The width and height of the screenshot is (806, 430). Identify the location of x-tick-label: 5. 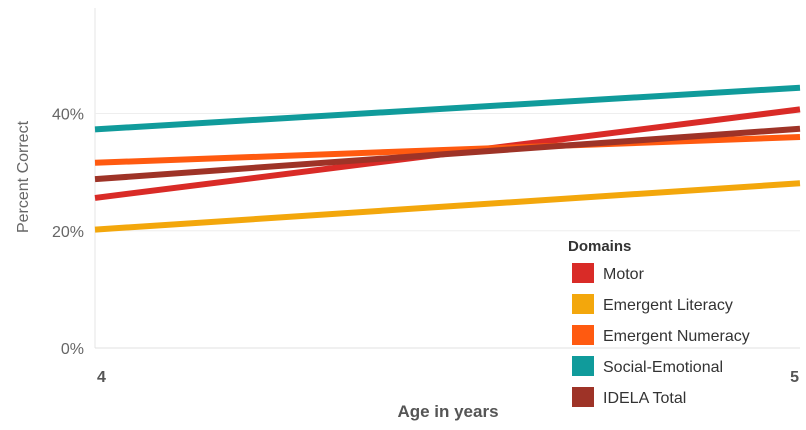
(794, 377).